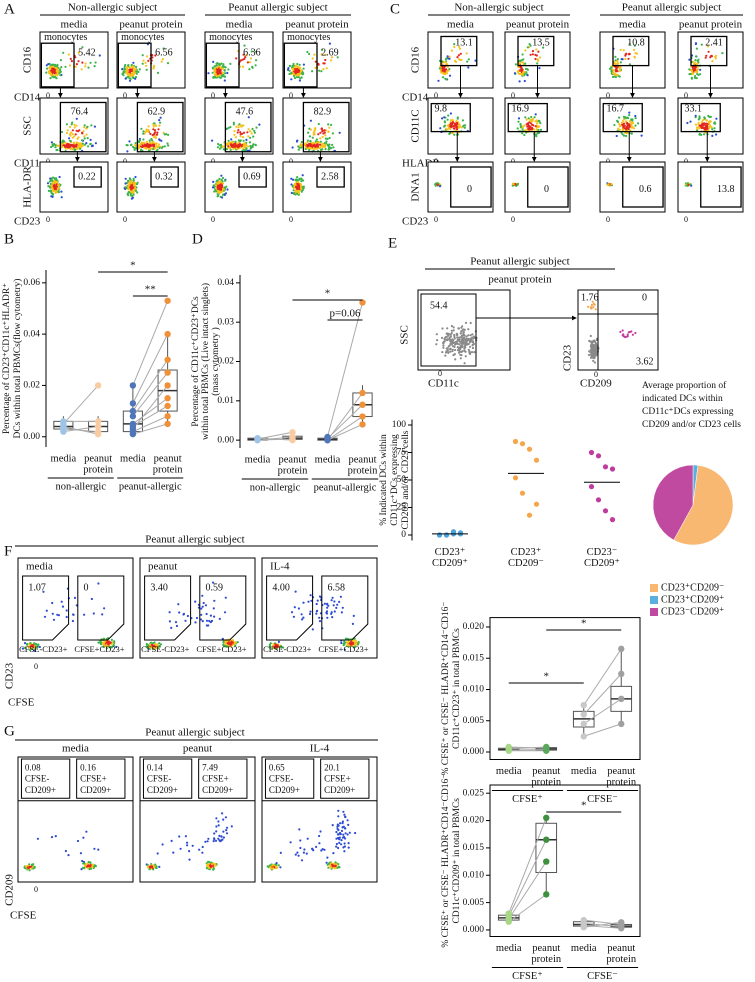 This screenshot has width=755, height=982. Describe the element at coordinates (330, 53) in the screenshot. I see `gate-value: 2.69` at that location.